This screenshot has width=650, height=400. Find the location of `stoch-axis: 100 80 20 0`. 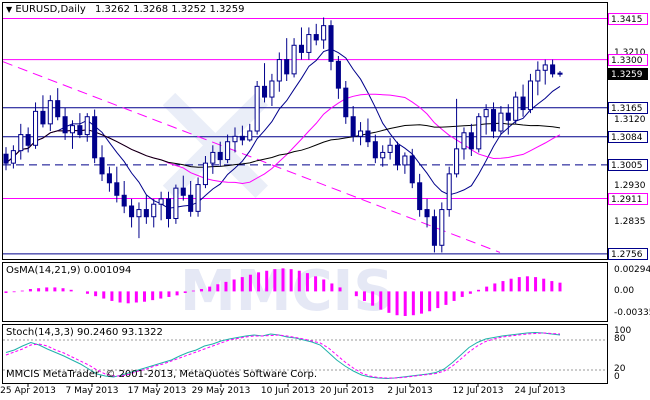

stoch-axis: 100 80 20 0 is located at coordinates (629, 354).